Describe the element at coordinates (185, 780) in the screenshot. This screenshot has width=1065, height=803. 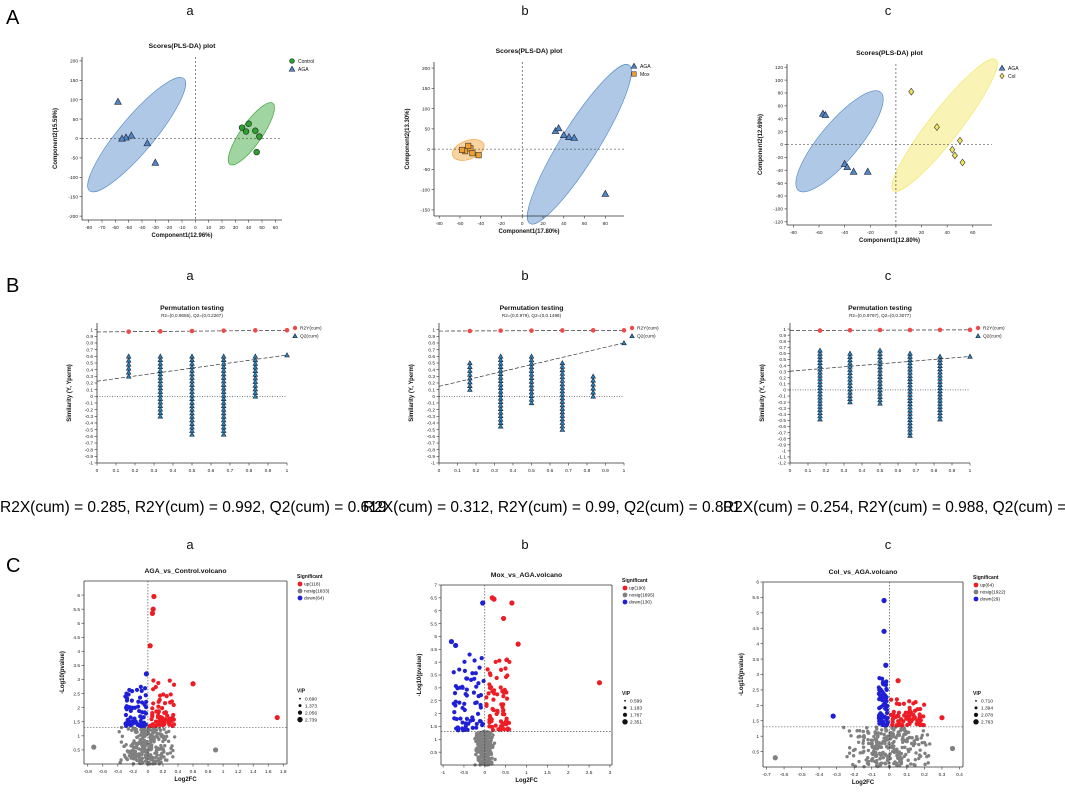
I see `x-axis-title: Log2FC` at that location.